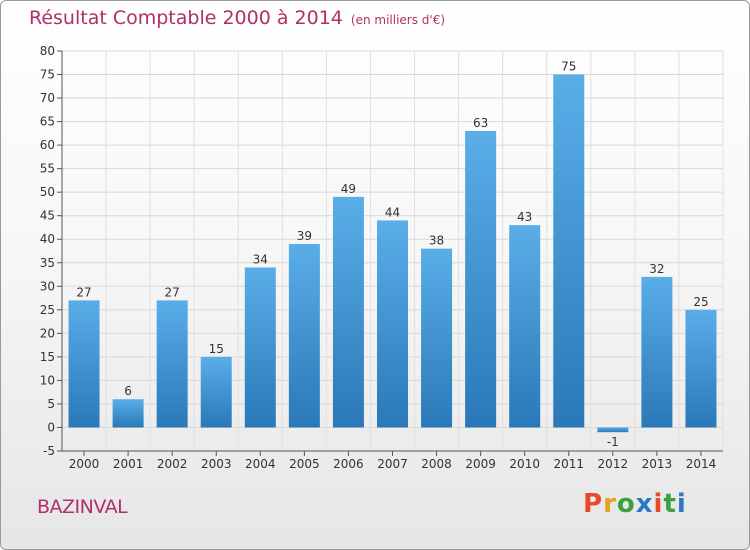 This screenshot has width=750, height=550. Describe the element at coordinates (613, 464) in the screenshot. I see `x-tick-label-2012: 2012` at that location.